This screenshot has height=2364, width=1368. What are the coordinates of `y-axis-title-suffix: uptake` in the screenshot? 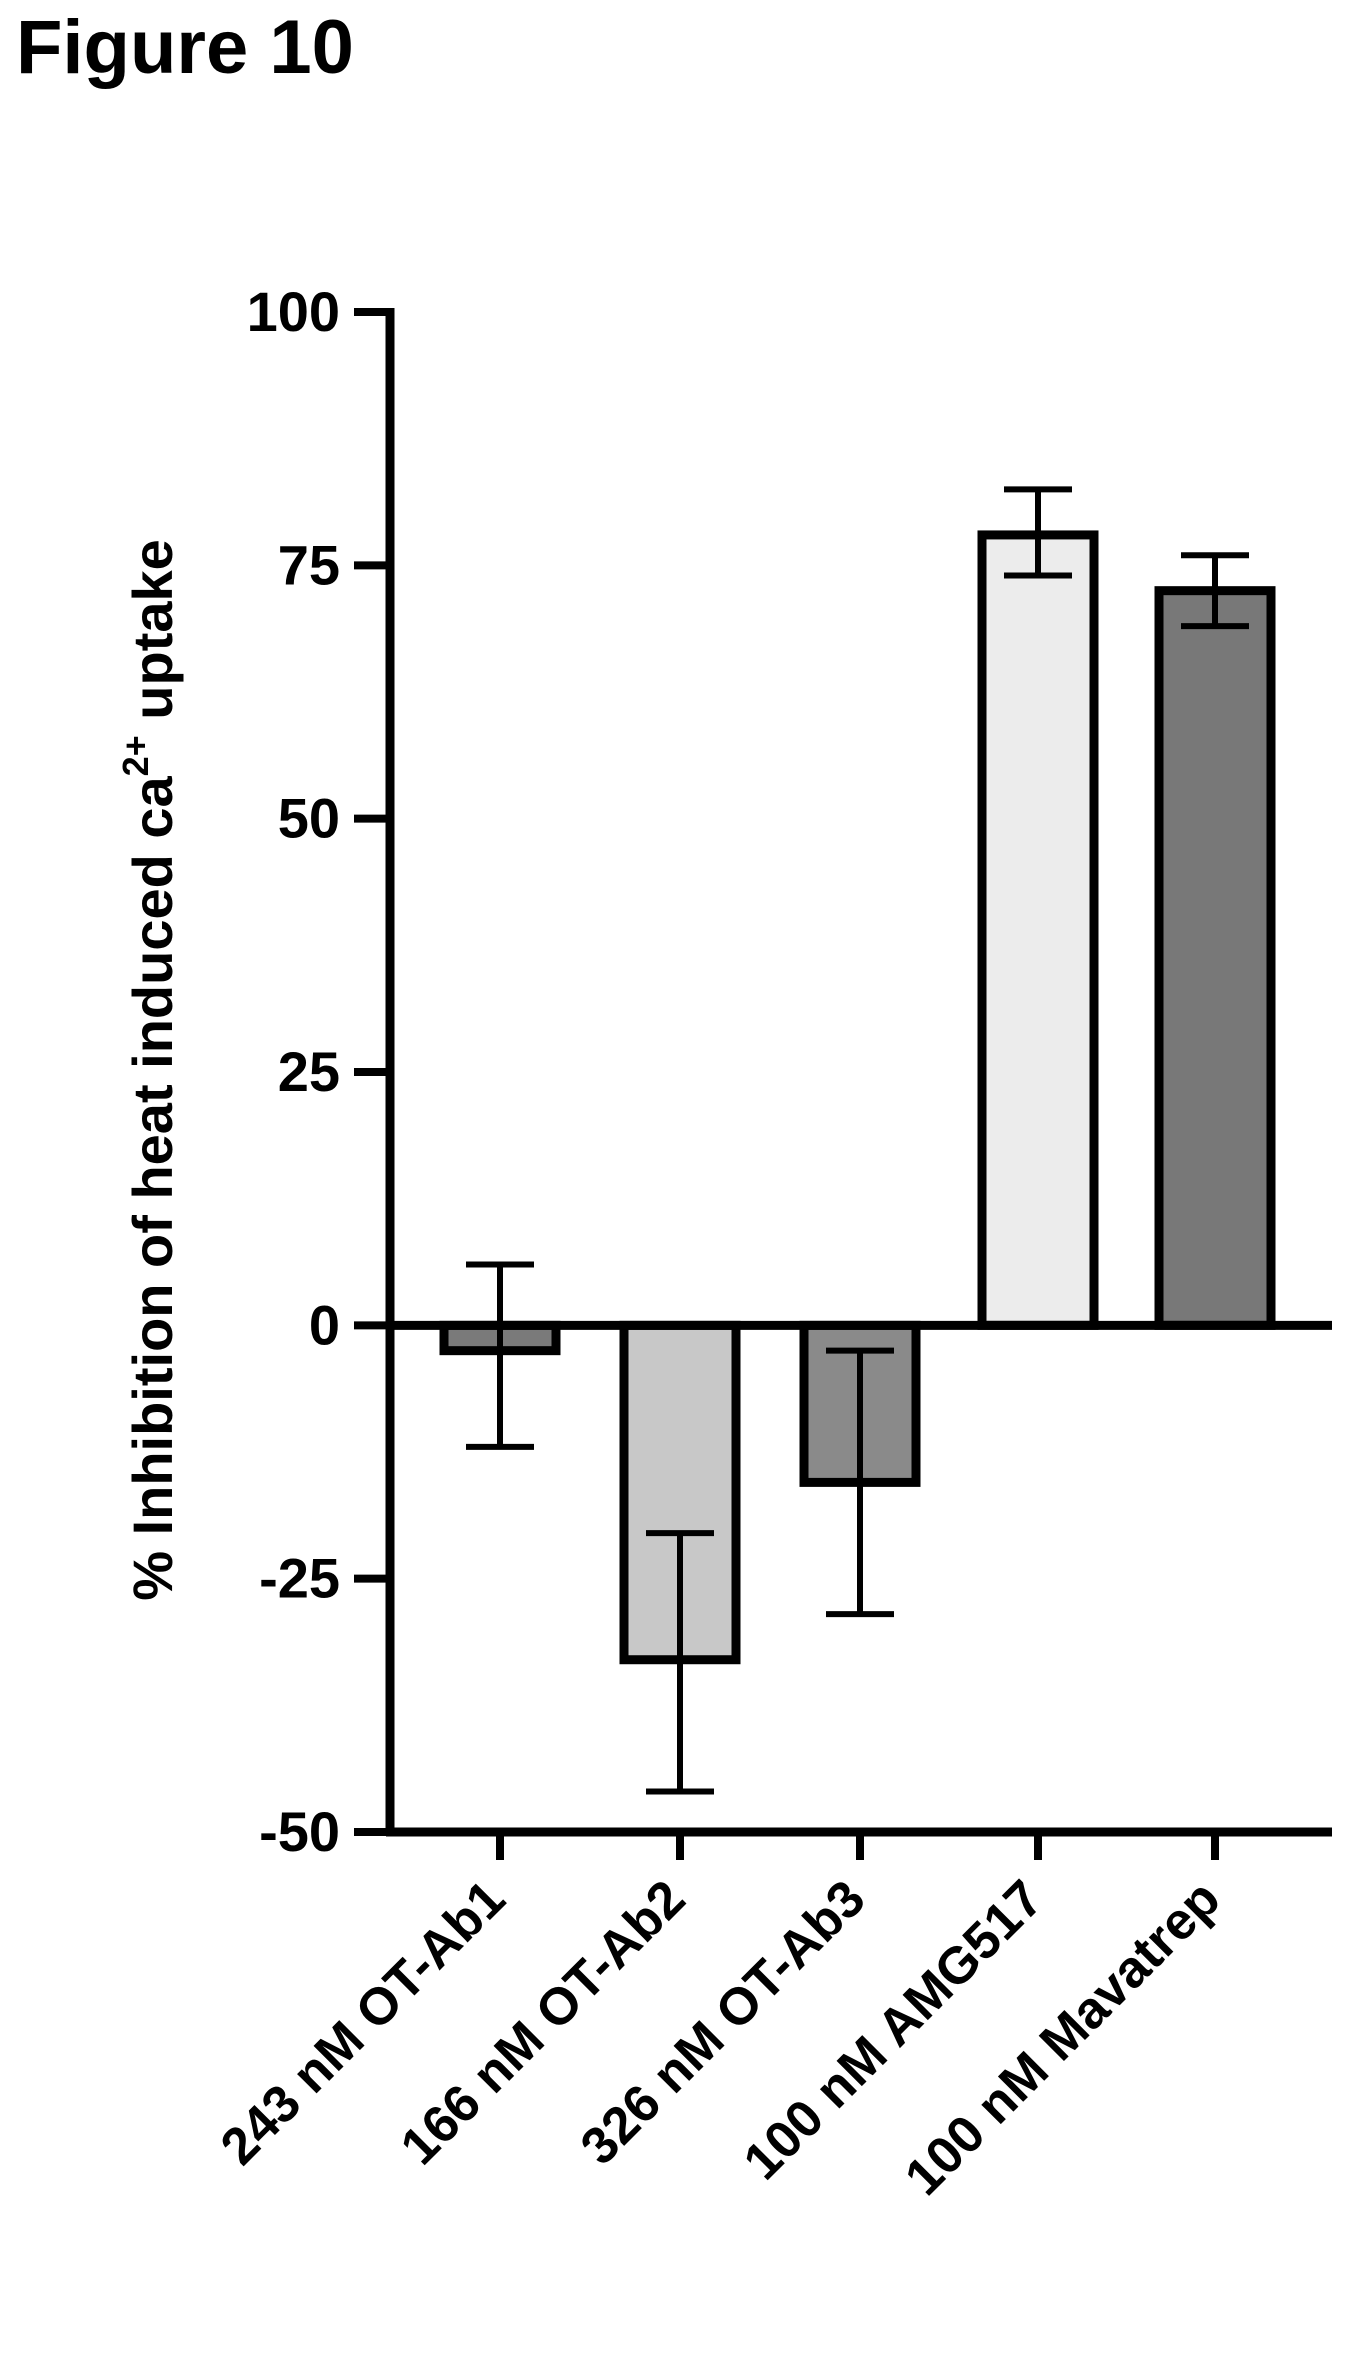 It's located at (152, 637).